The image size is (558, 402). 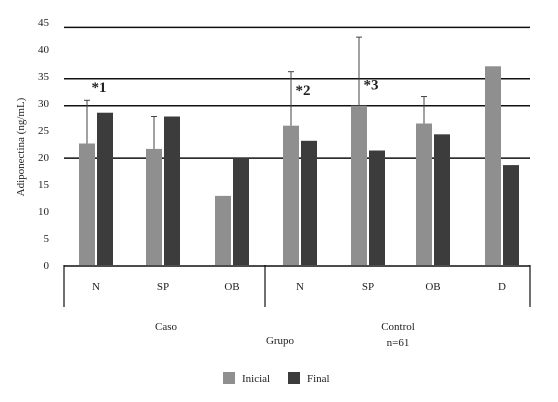 What do you see at coordinates (44, 144) in the screenshot?
I see `y-axis: 0 5 10 15 20 25 30 35 40 45` at bounding box center [44, 144].